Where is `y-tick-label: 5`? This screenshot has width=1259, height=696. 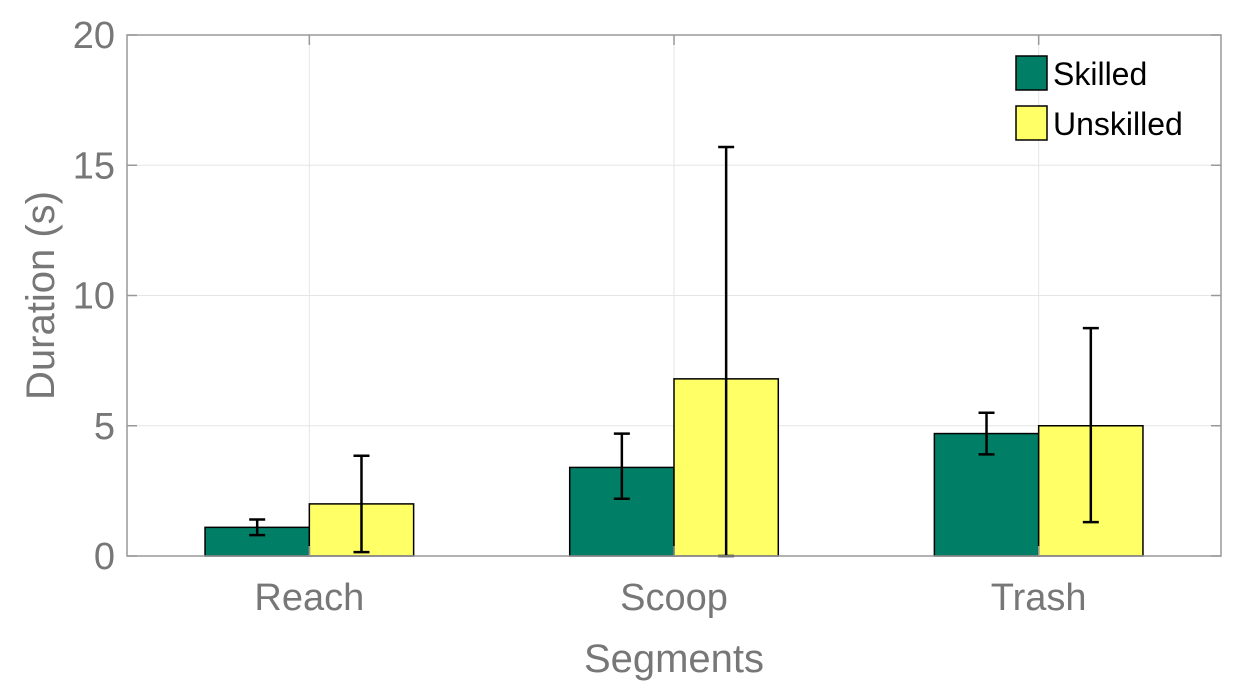 y-tick-label: 5 is located at coordinates (104, 427).